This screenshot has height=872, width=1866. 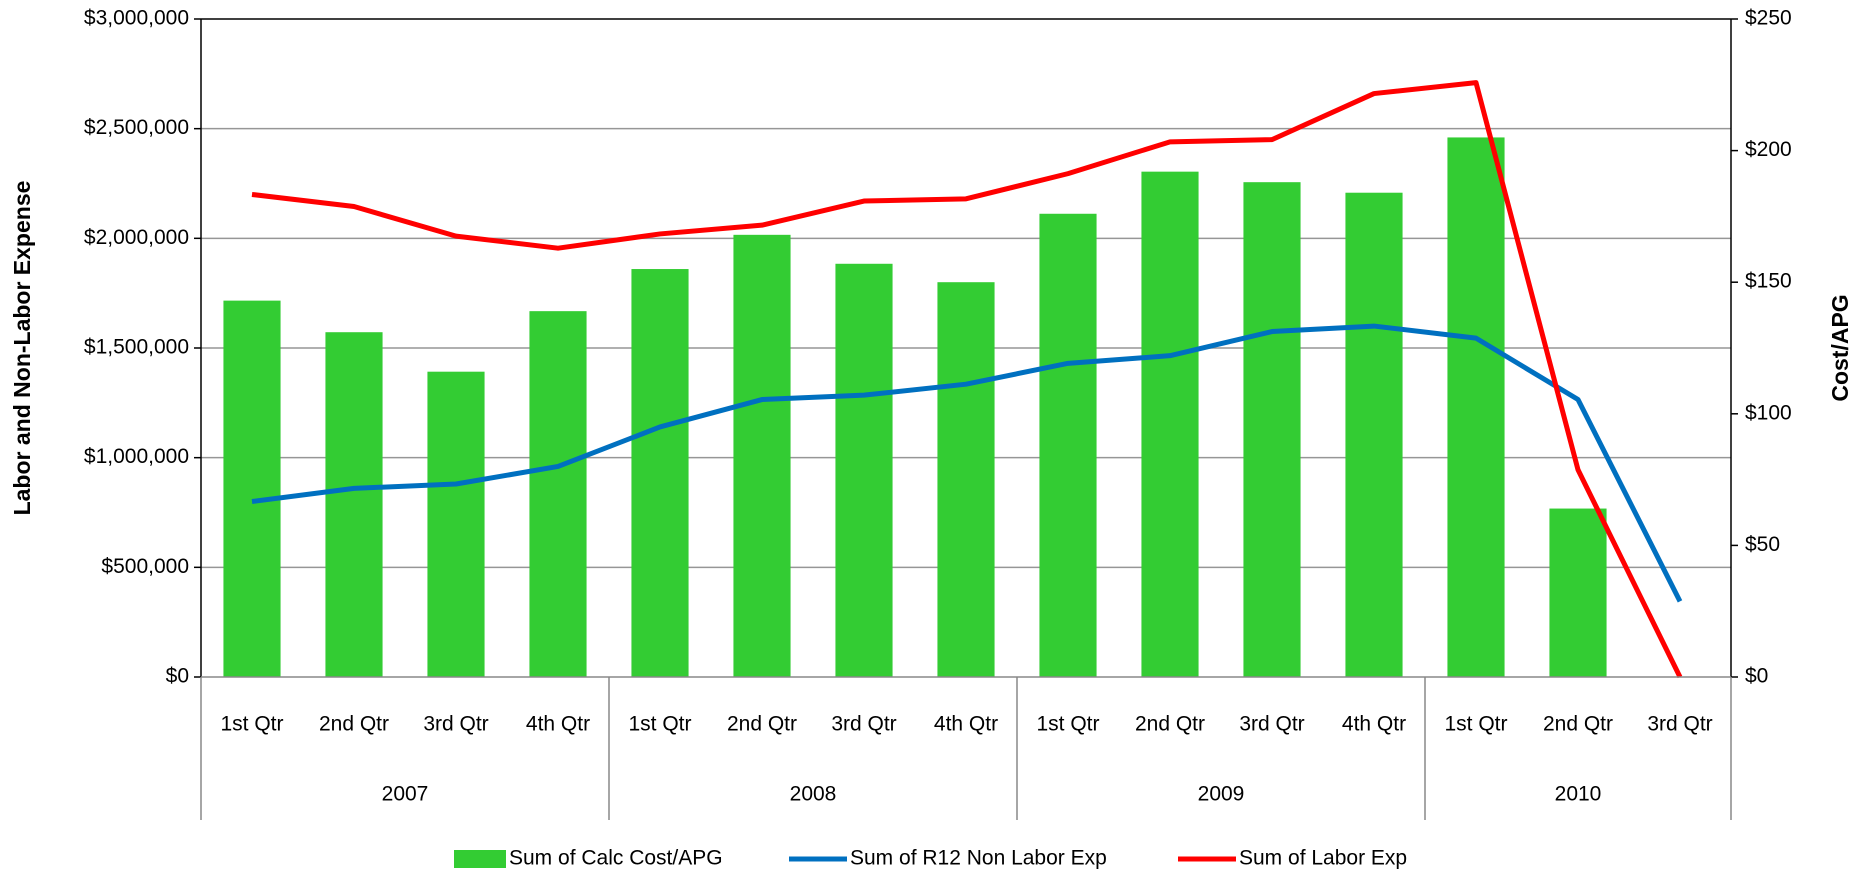 What do you see at coordinates (1756, 676) in the screenshot?
I see `y2-tick-label: $0` at bounding box center [1756, 676].